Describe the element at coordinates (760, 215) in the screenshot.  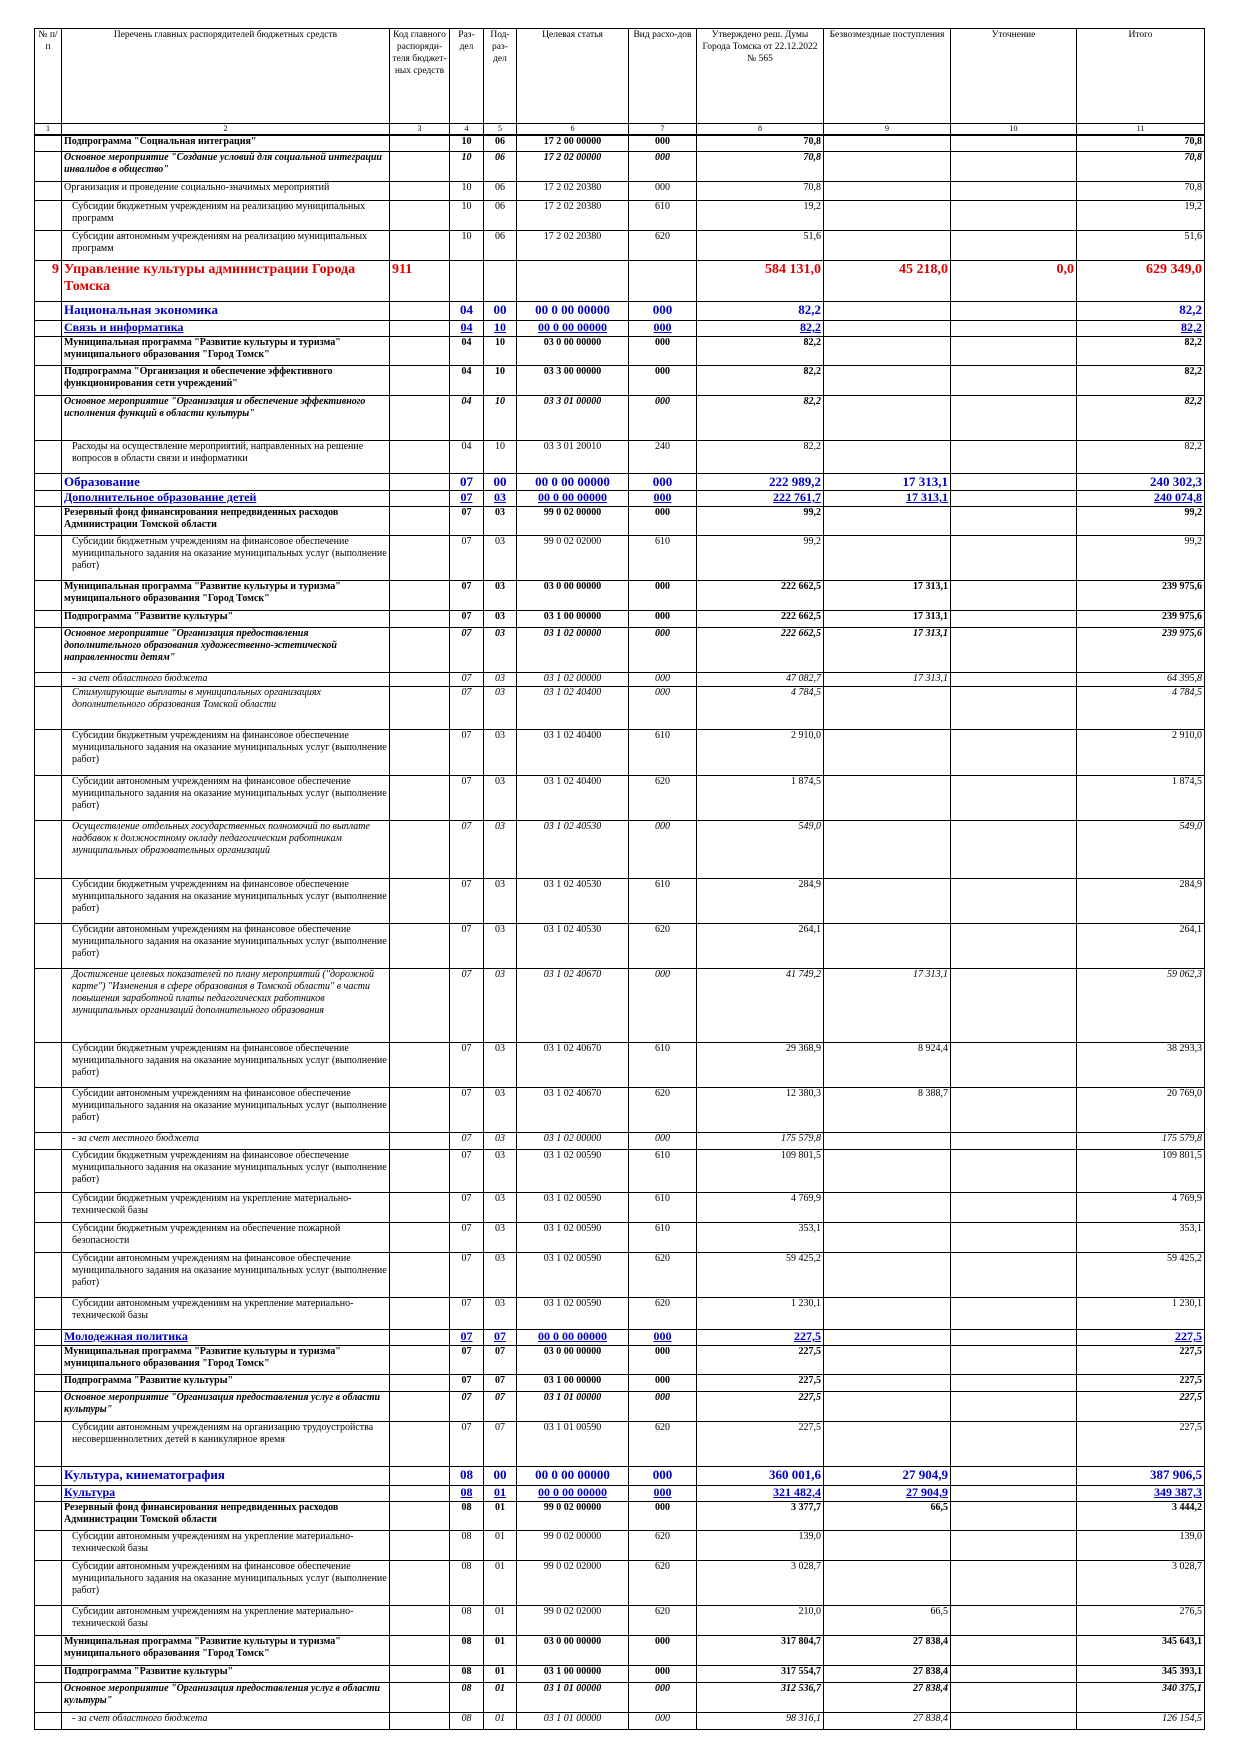
I see `amount-cell: 19,2` at that location.